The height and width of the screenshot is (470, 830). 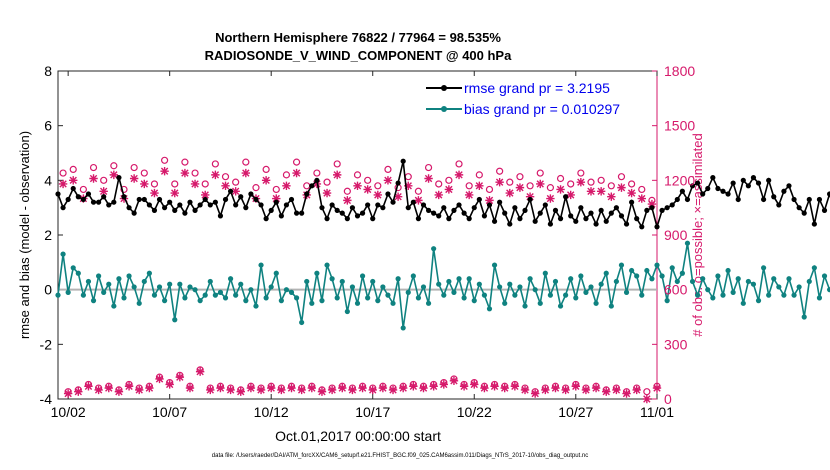 What do you see at coordinates (676, 344) in the screenshot?
I see `y2-tick-label: 300` at bounding box center [676, 344].